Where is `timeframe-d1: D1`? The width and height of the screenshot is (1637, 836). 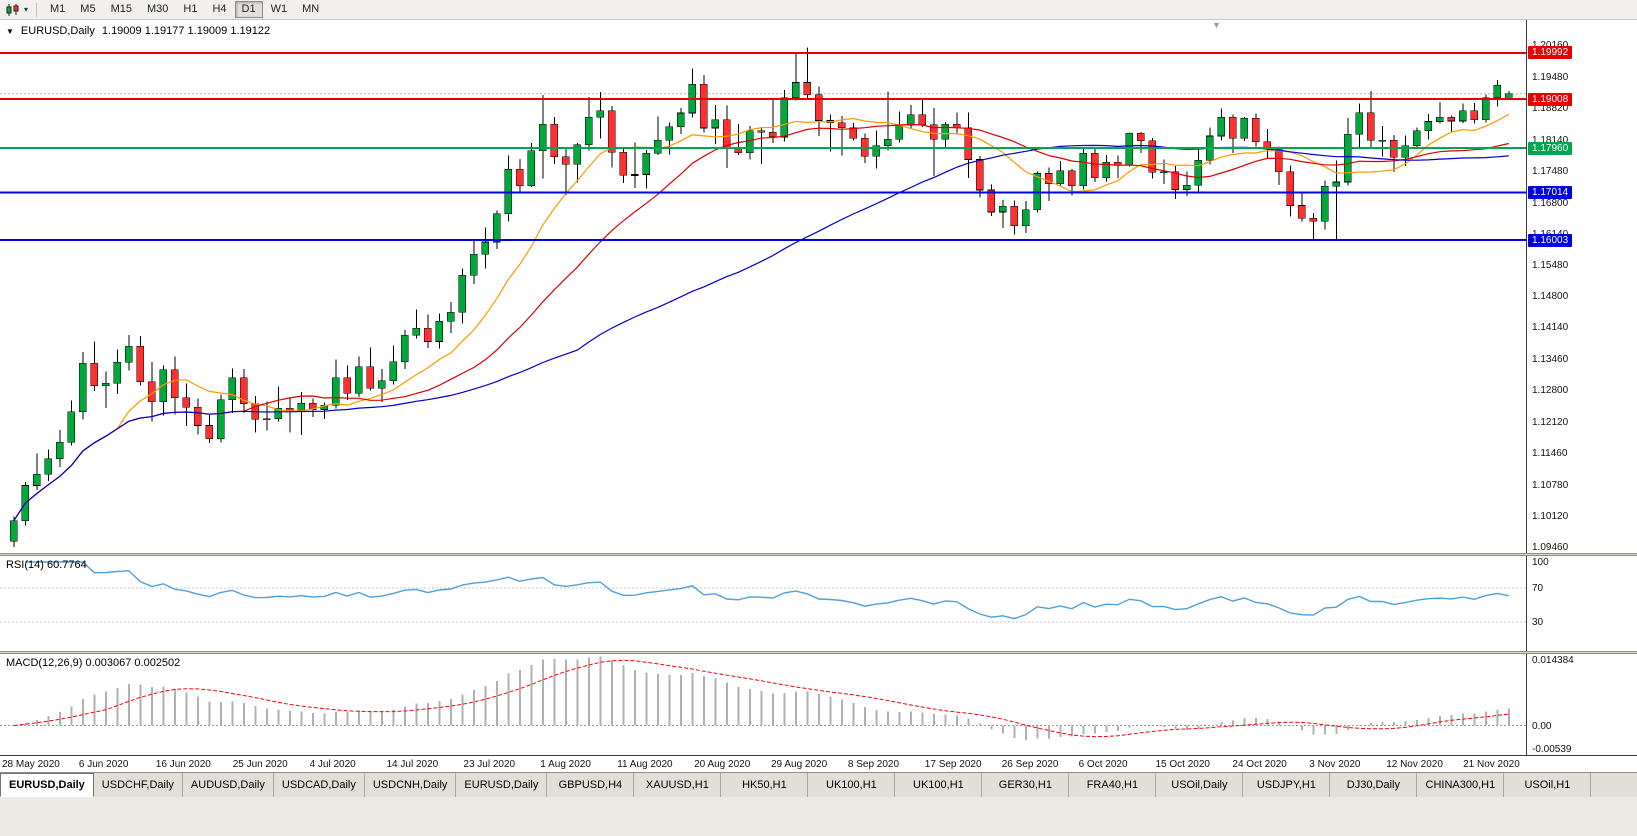 timeframe-d1: D1 is located at coordinates (248, 9).